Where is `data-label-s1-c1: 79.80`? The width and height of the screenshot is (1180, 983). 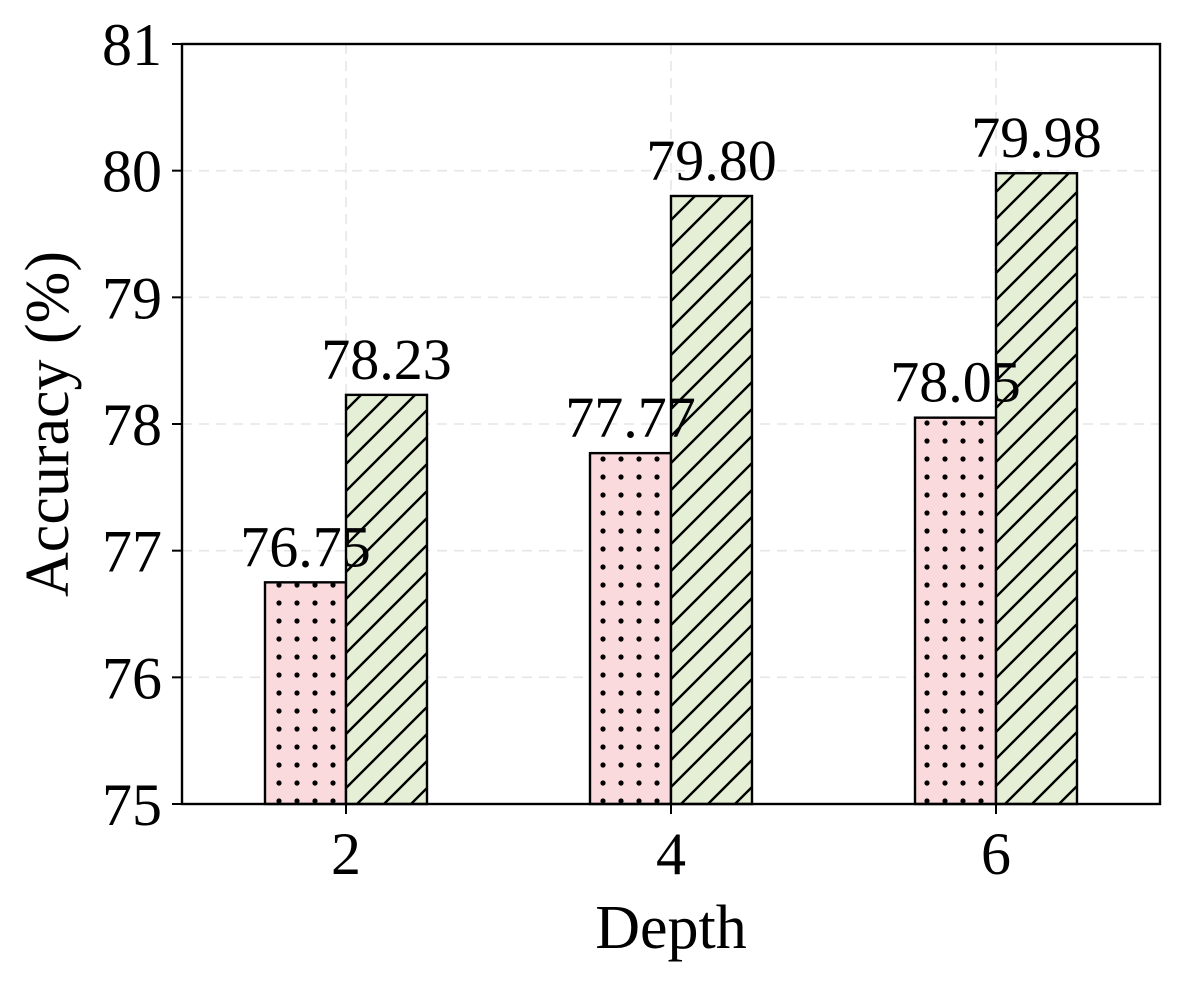
data-label-s1-c1: 79.80 is located at coordinates (711, 160).